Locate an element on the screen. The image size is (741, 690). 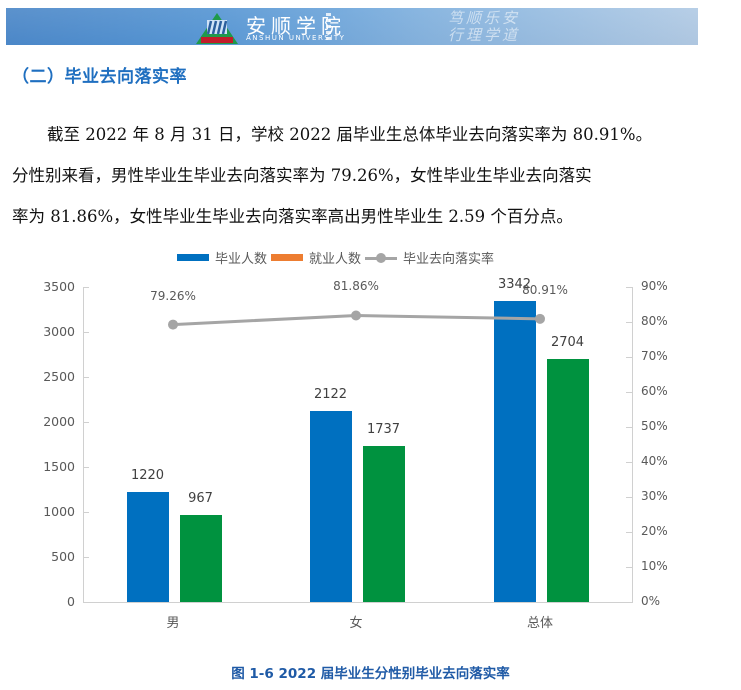
right-axis-tick-label: 90% is located at coordinates (654, 286).